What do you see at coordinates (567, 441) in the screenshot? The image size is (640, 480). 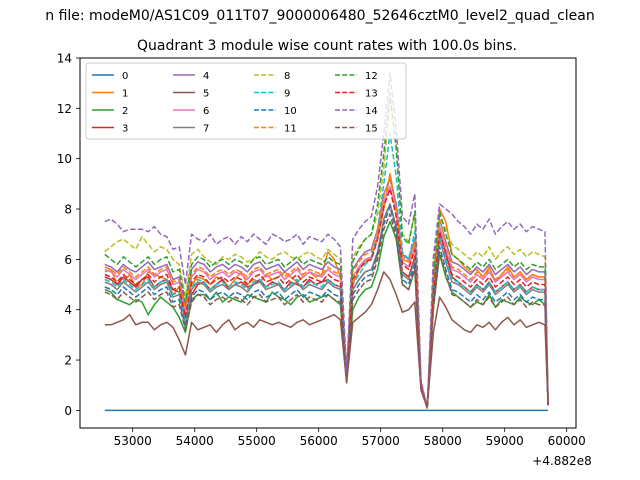 I see `x-tick-label: 60000` at bounding box center [567, 441].